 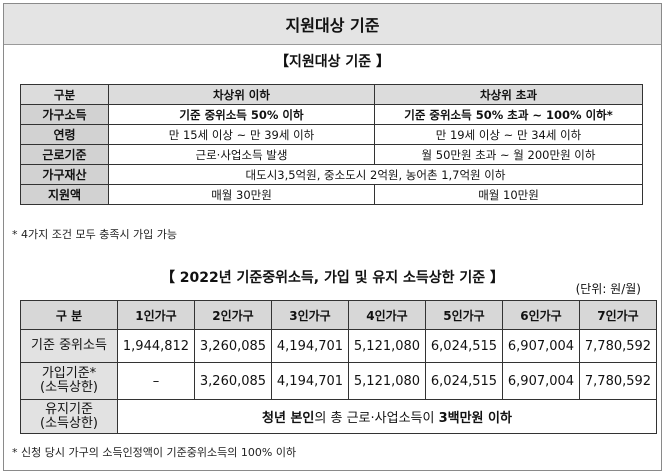 I want to click on emphasis-text: 청년 본인, so click(x=288, y=418).